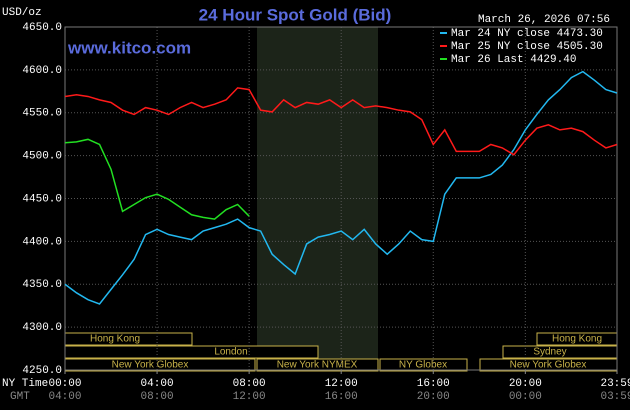 The image size is (630, 410). What do you see at coordinates (525, 384) in the screenshot?
I see `x-tick-label: 20:00` at bounding box center [525, 384].